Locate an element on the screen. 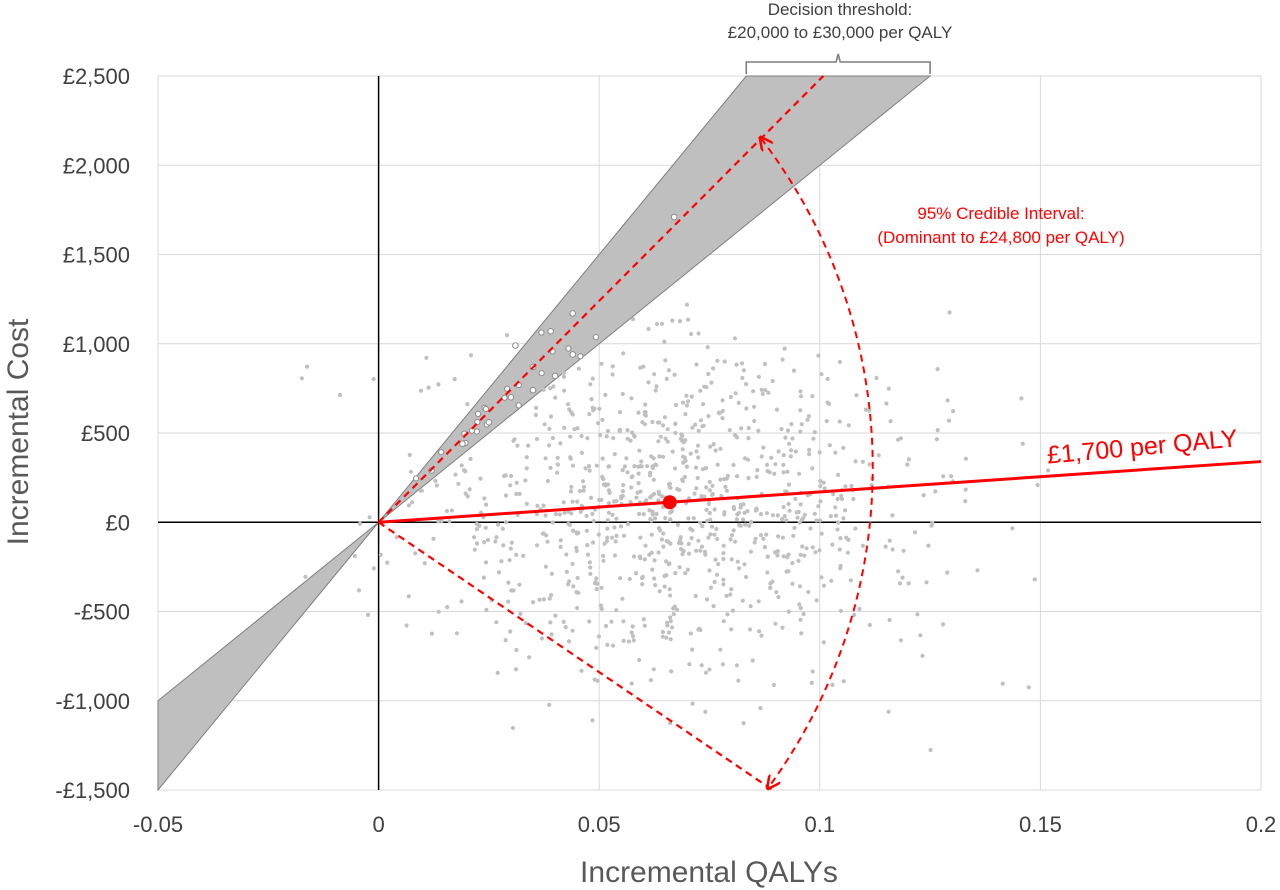  point-estimate is located at coordinates (669, 502).